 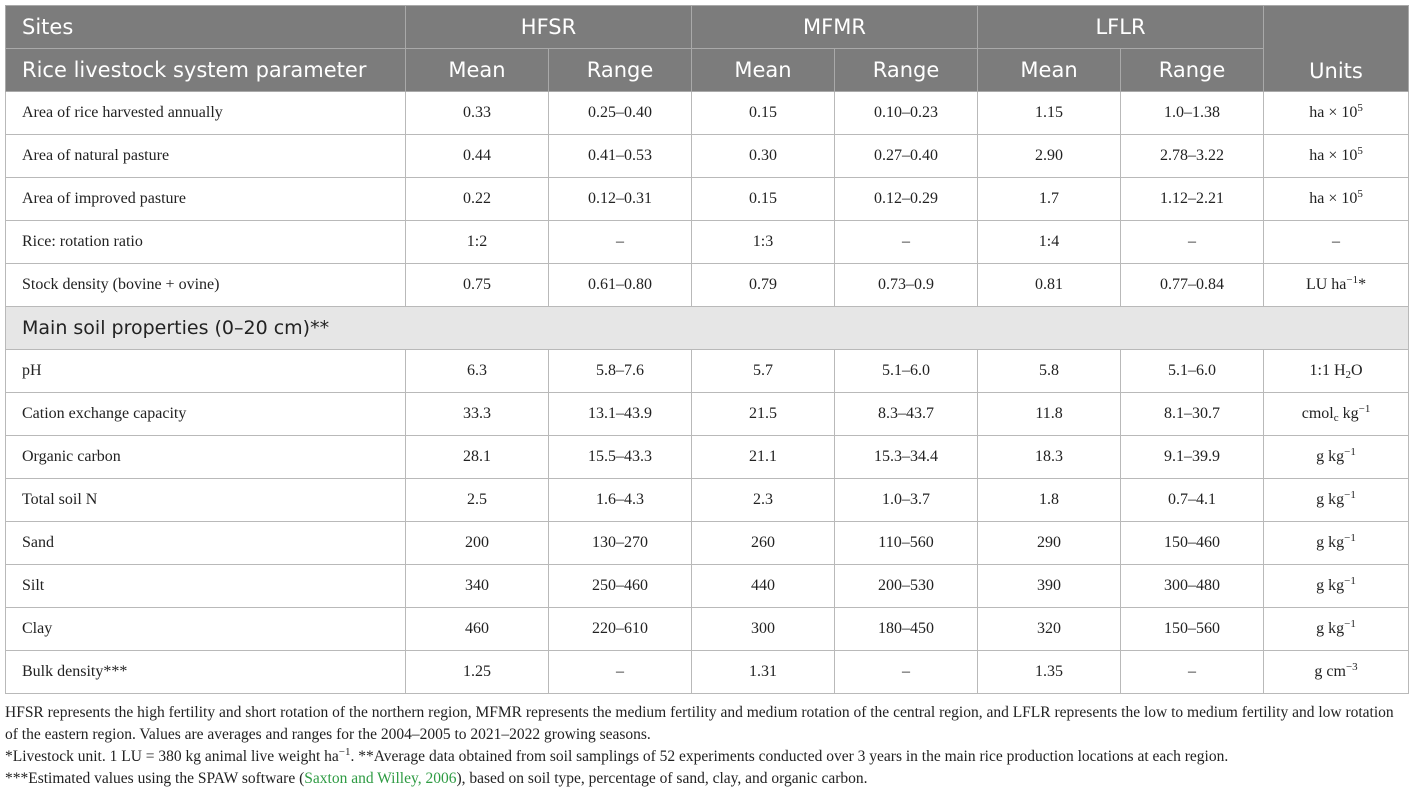 I want to click on cell-mfmr-range: –, so click(x=906, y=242).